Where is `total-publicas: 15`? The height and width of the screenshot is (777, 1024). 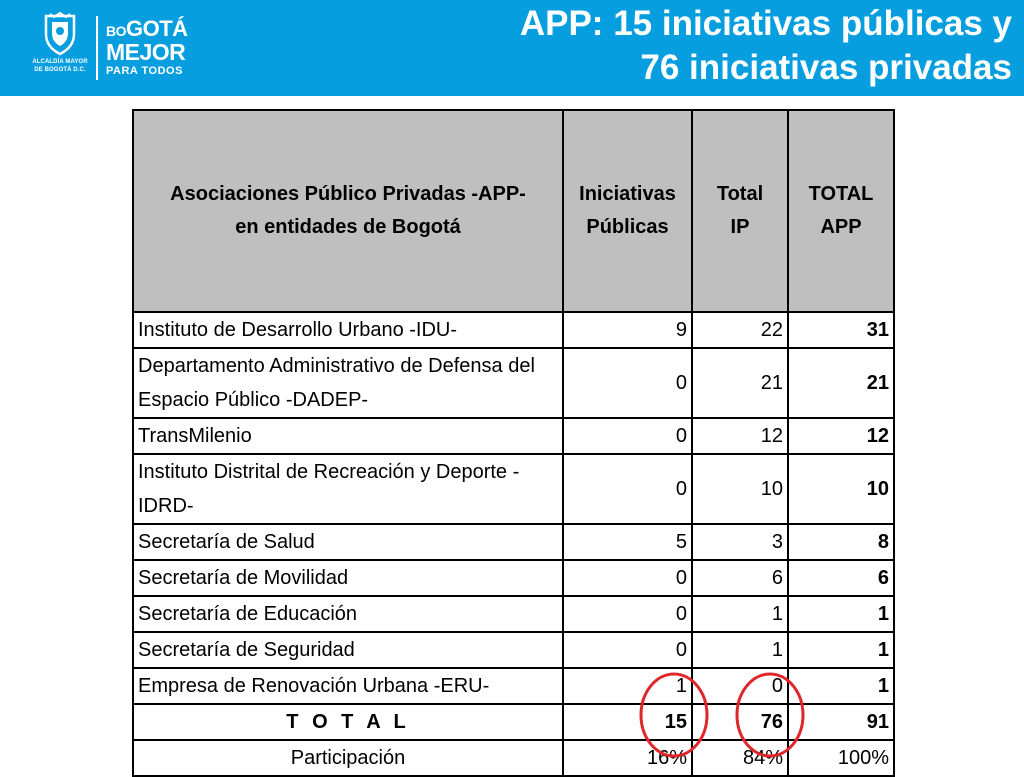 total-publicas: 15 is located at coordinates (627, 722).